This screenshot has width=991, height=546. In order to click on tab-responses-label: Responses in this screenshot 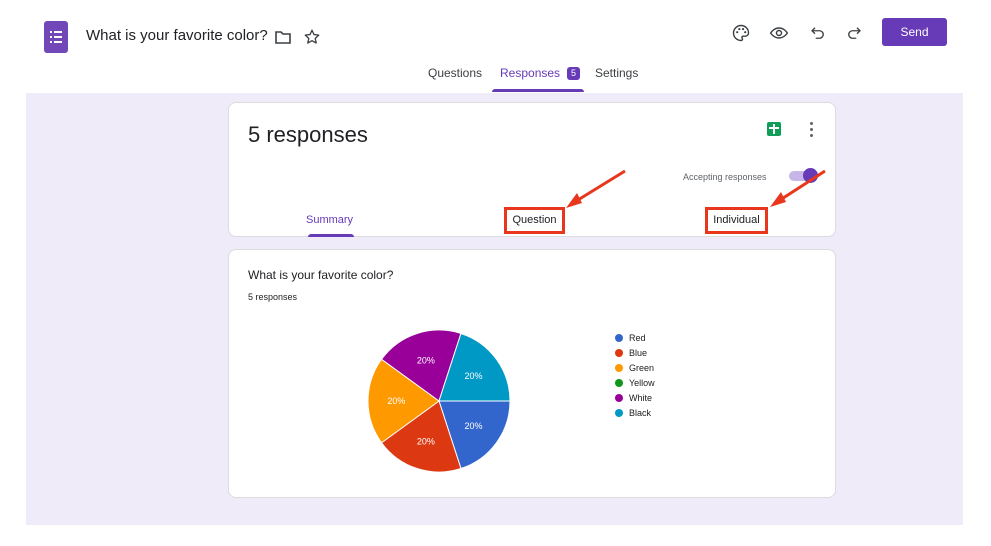, I will do `click(530, 73)`.